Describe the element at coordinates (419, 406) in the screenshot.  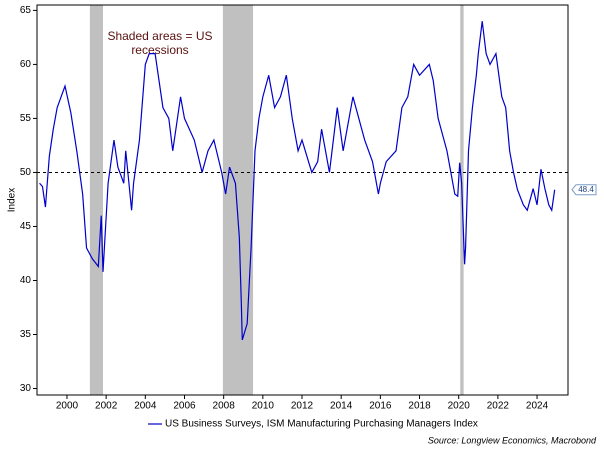
I see `x-tick-label: 2018` at that location.